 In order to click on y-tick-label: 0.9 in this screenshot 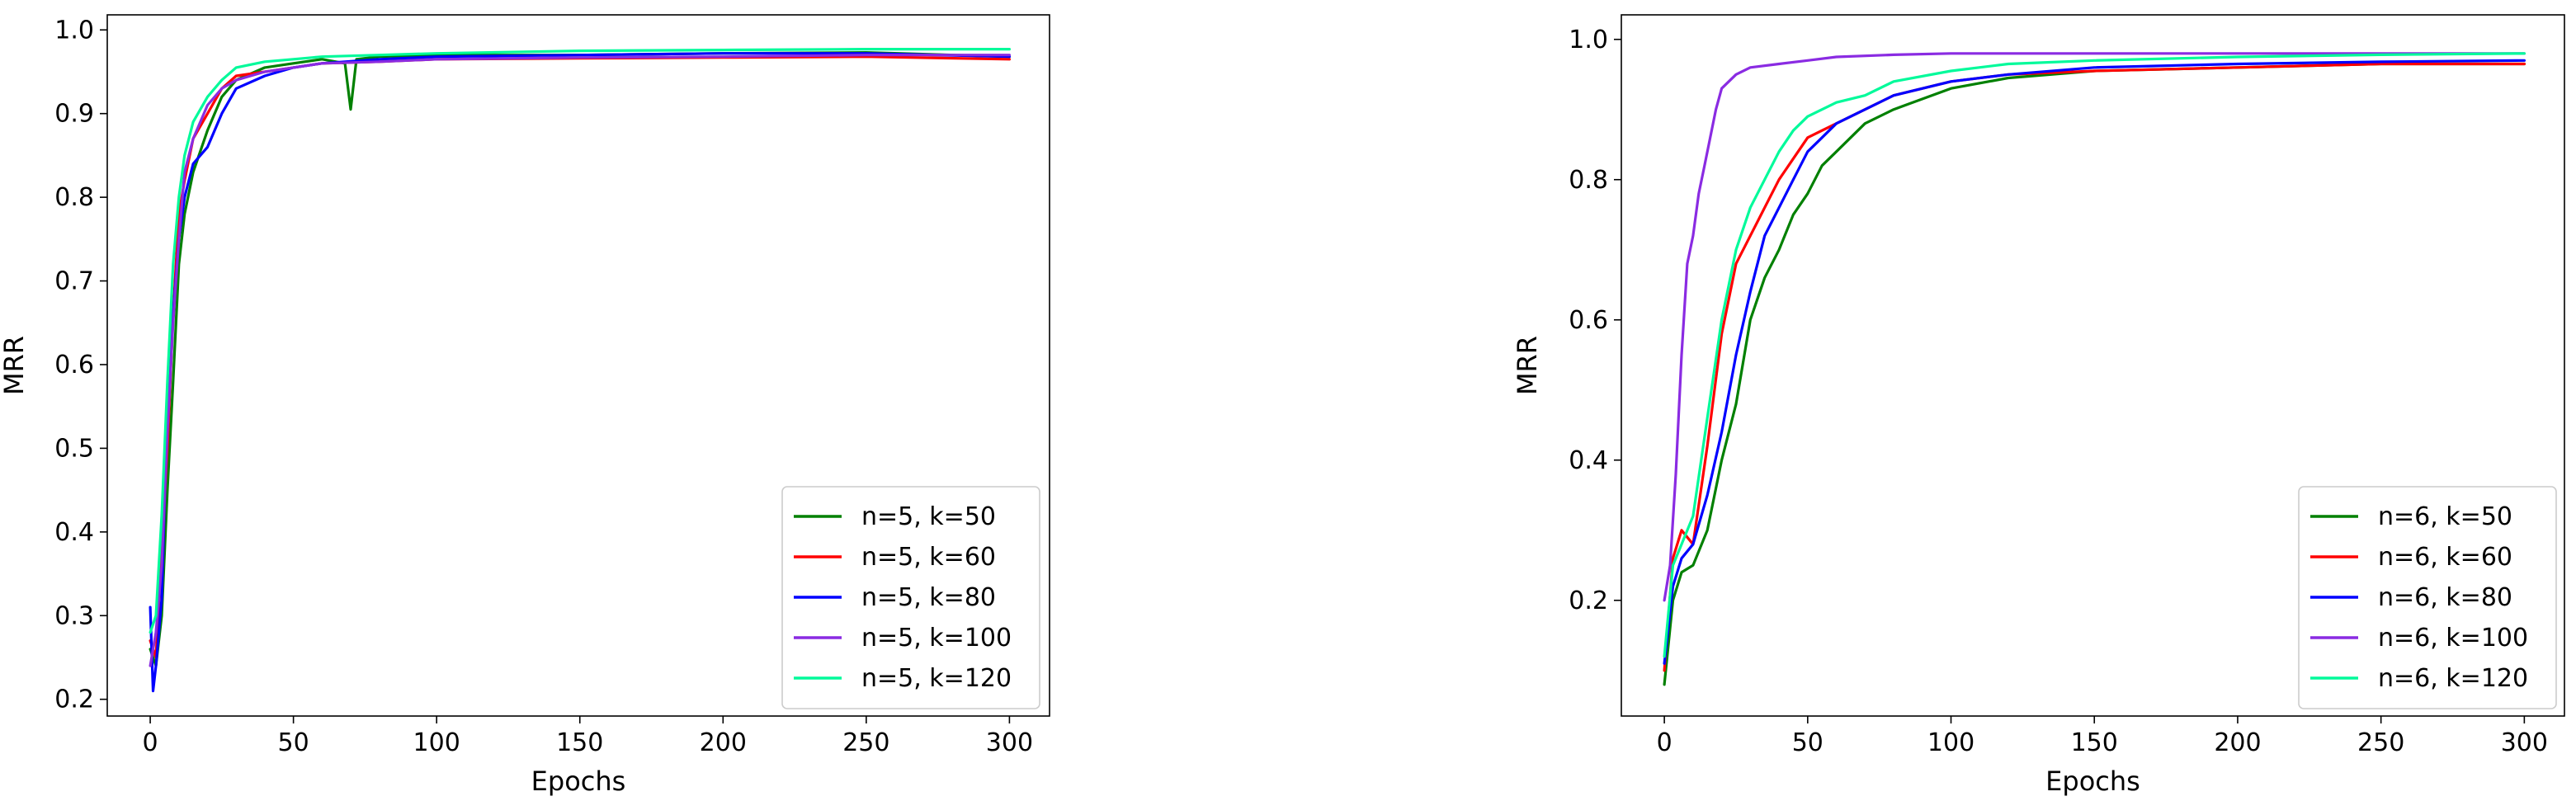, I will do `click(74, 115)`.